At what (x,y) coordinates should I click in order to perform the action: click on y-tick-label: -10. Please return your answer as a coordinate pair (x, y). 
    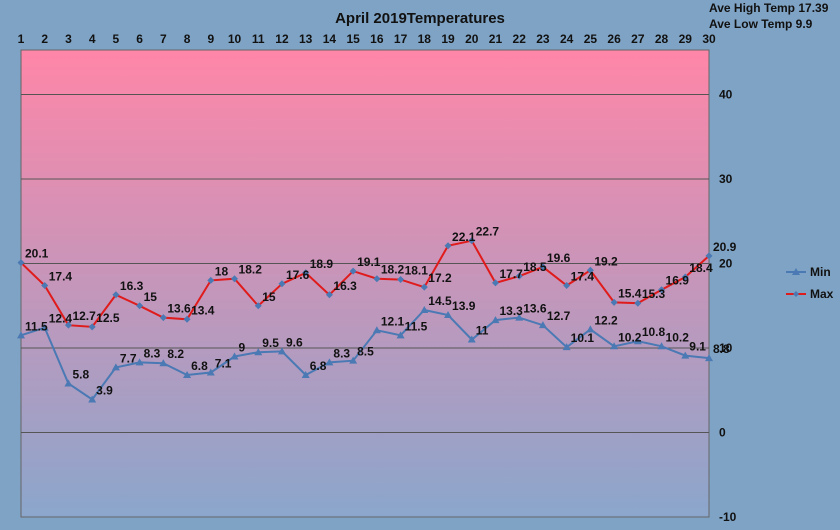
    Looking at the image, I should click on (728, 517).